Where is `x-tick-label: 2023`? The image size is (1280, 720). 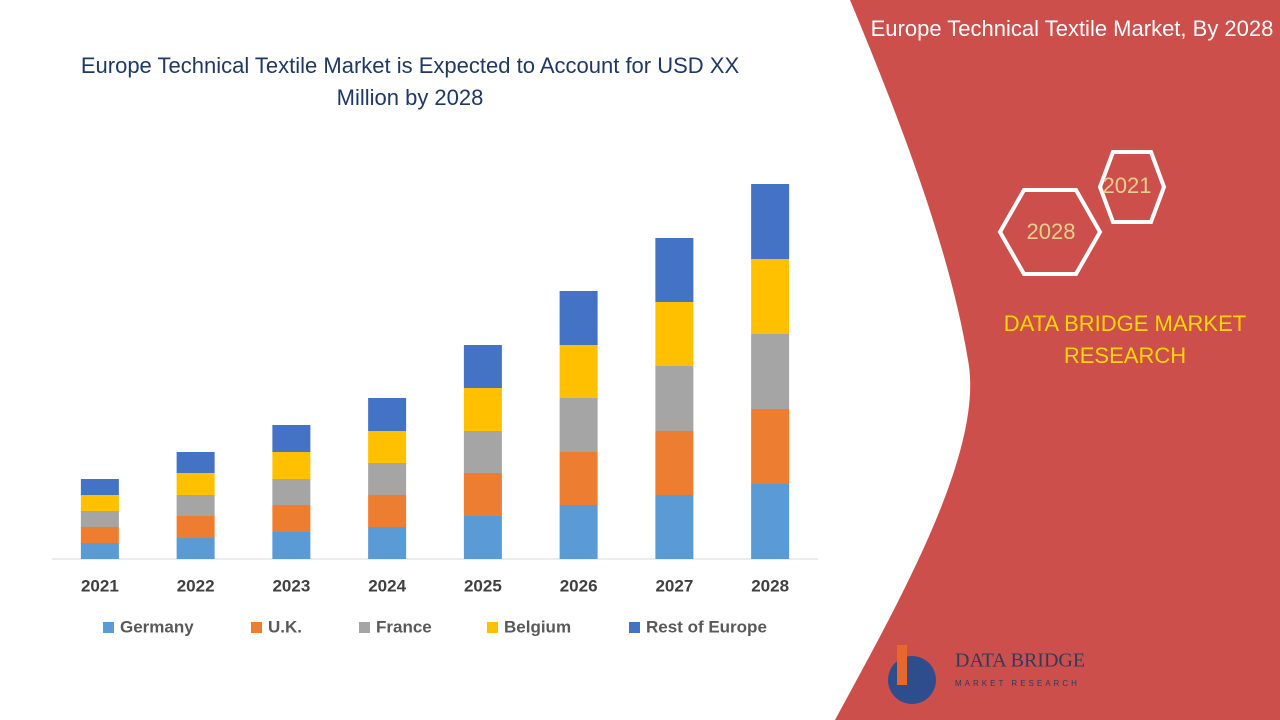 x-tick-label: 2023 is located at coordinates (291, 585).